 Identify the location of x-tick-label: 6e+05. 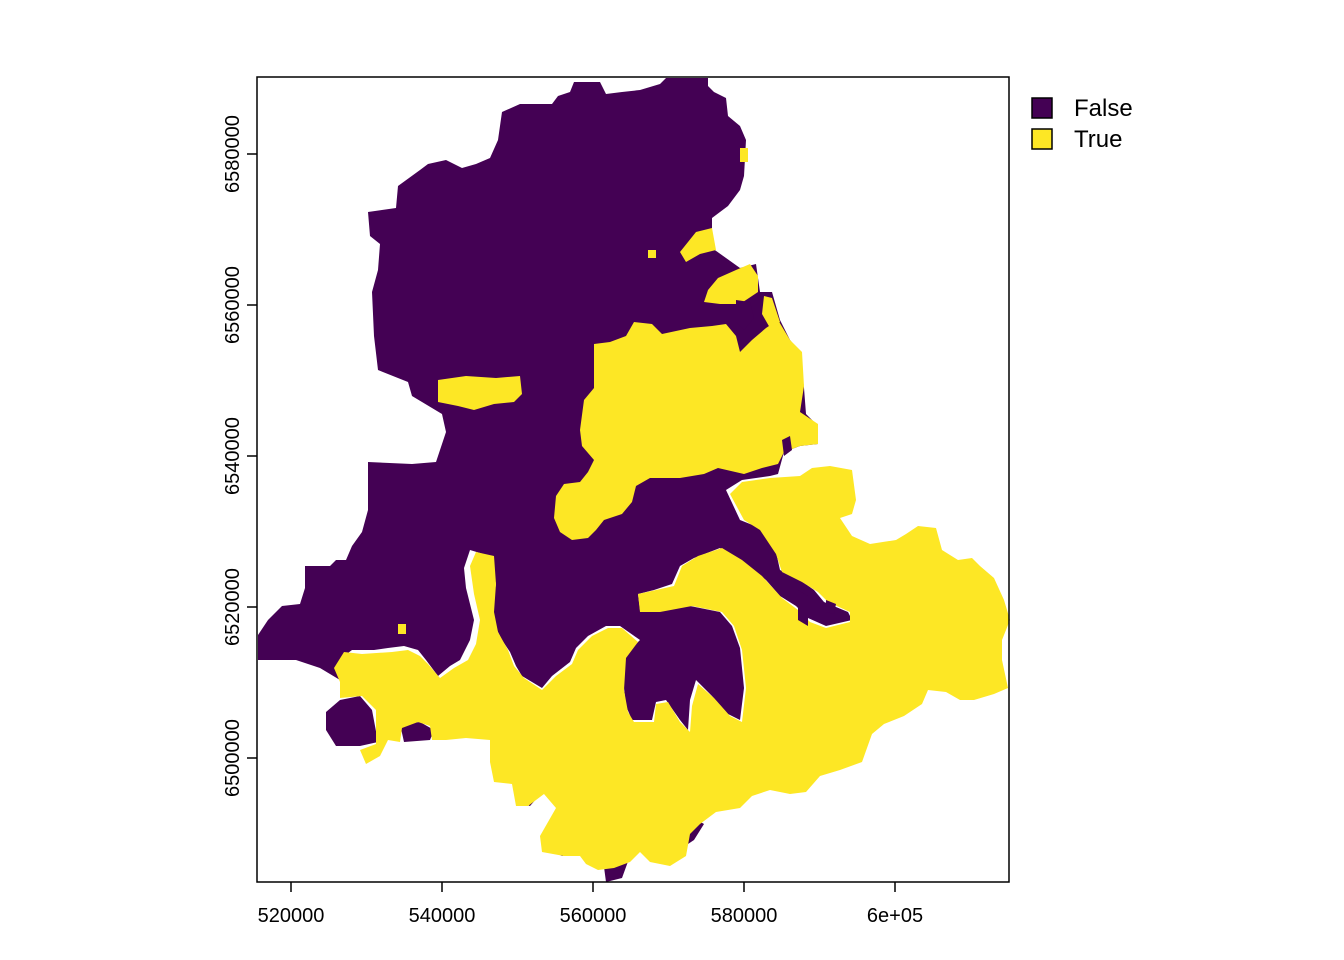
(895, 916).